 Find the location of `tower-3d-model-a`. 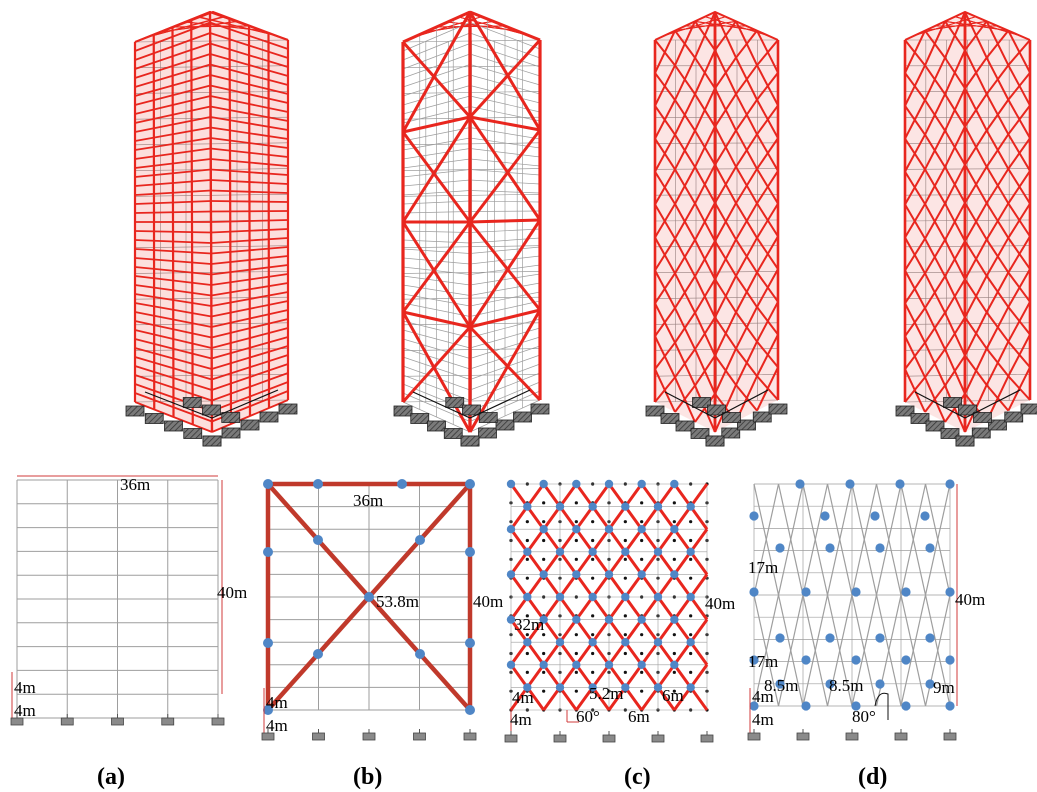

tower-3d-model-a is located at coordinates (211, 228).